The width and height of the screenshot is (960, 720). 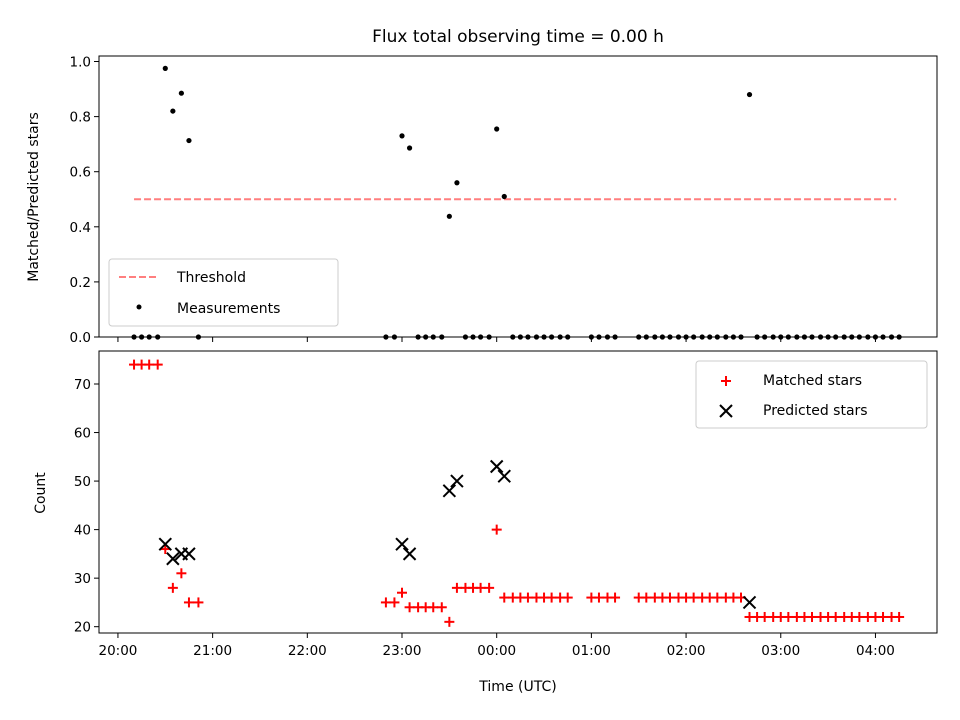 I want to click on chart-title: Flux total observing time = 0.00 h, so click(x=518, y=37).